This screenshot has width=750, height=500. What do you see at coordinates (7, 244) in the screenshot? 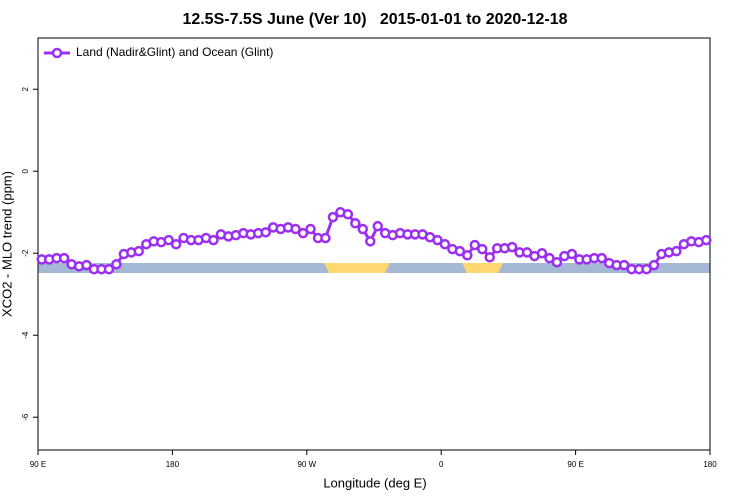
I see `y-axis-label: XCO2 - MLO trend (ppm)` at bounding box center [7, 244].